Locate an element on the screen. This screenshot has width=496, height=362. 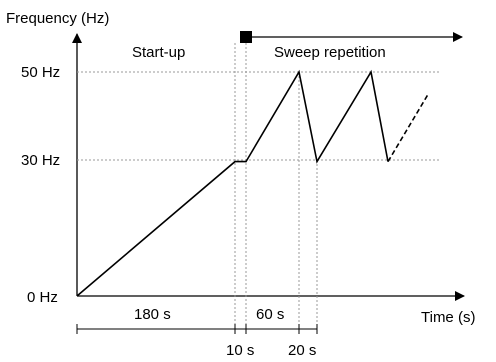
duration-label-sweep-down: 20 s is located at coordinates (302, 350).